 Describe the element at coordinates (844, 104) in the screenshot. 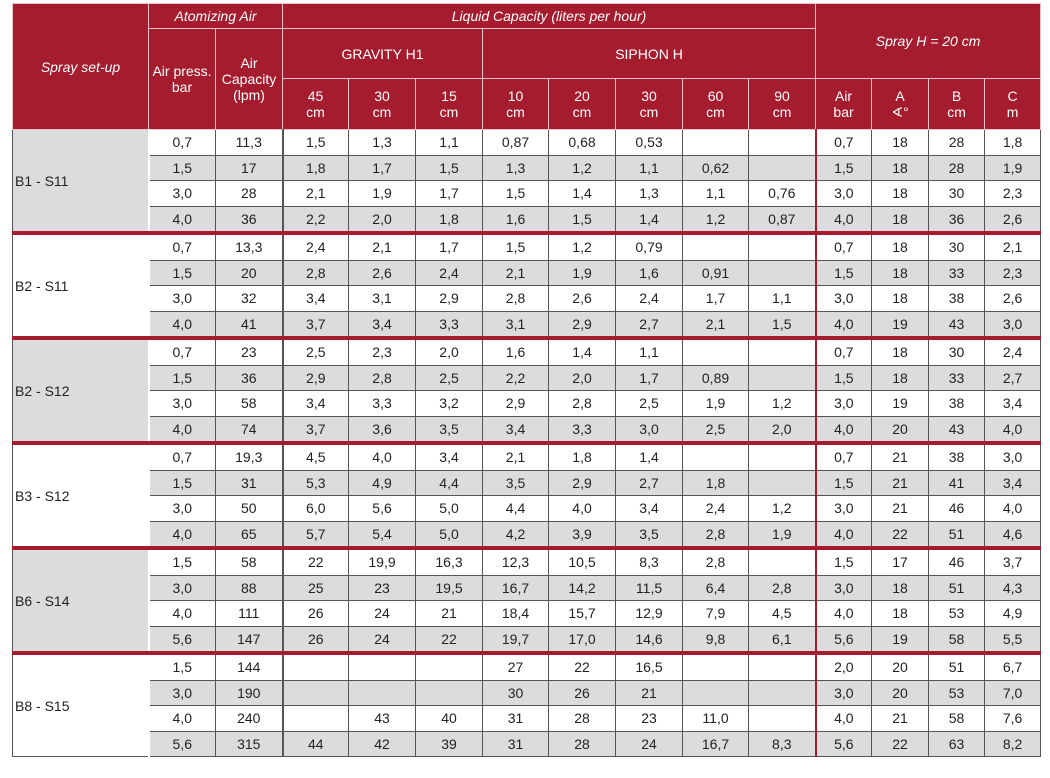

I see `column-header: Air bar` at that location.